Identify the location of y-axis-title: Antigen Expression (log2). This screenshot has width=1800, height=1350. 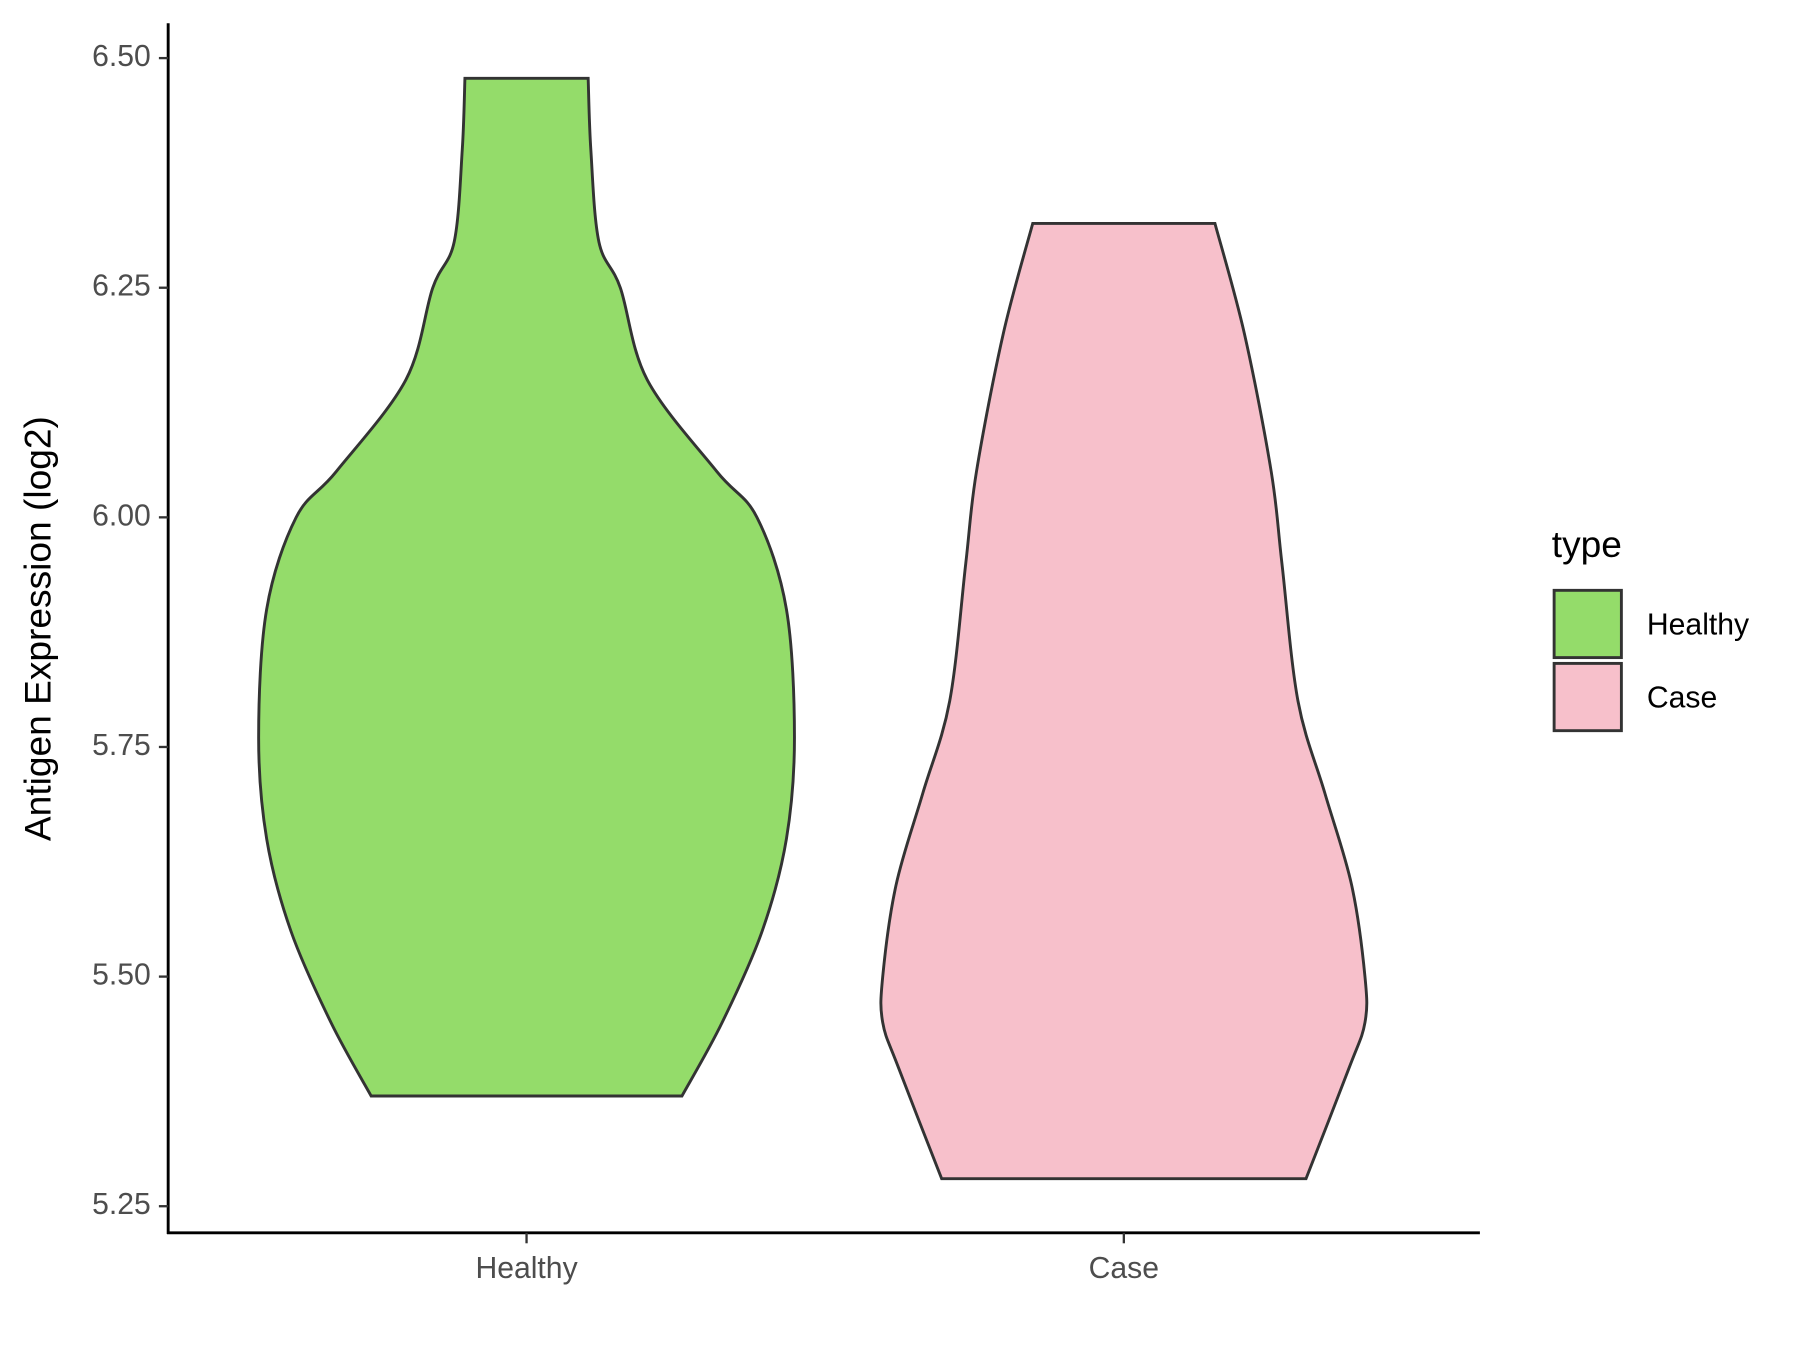
(37, 628).